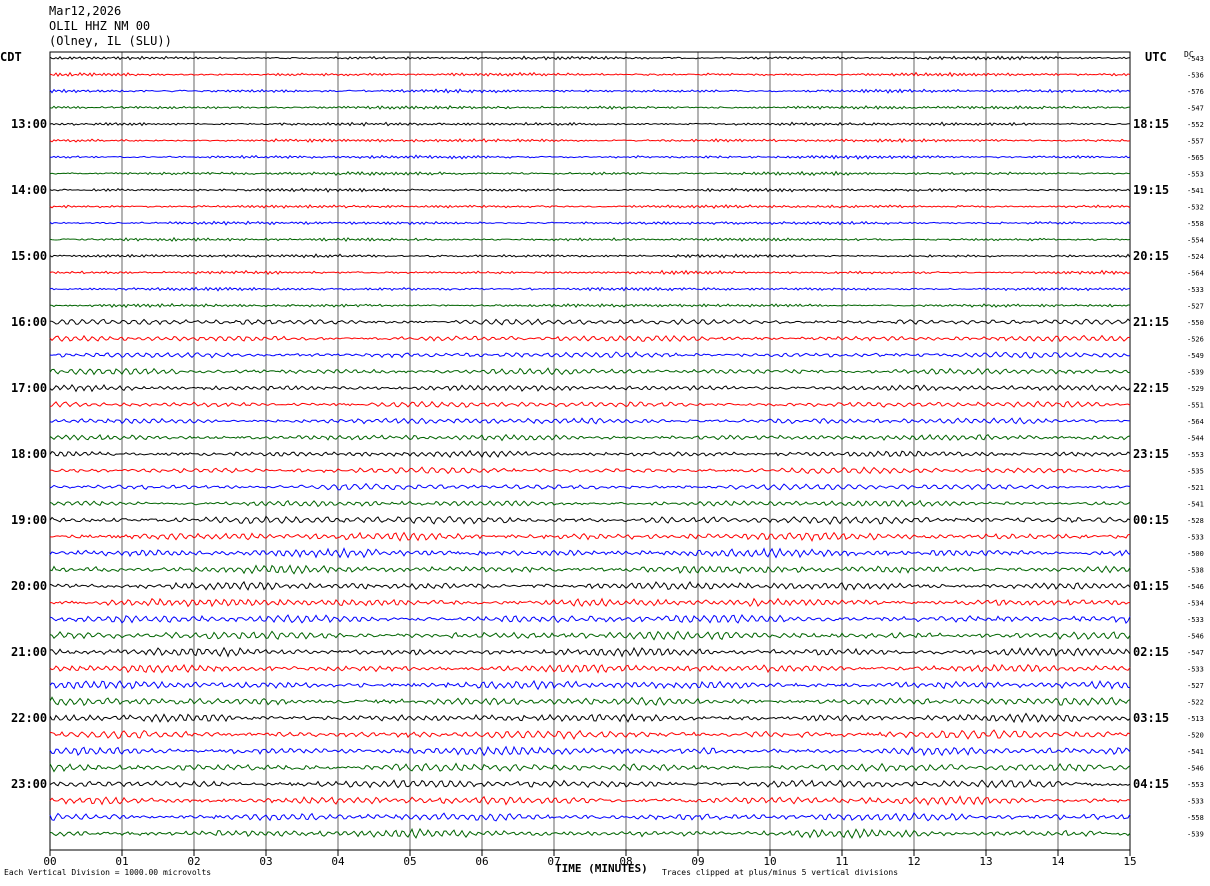 The image size is (1210, 886). Describe the element at coordinates (625, 861) in the screenshot. I see `x-tick-label: 08` at that location.